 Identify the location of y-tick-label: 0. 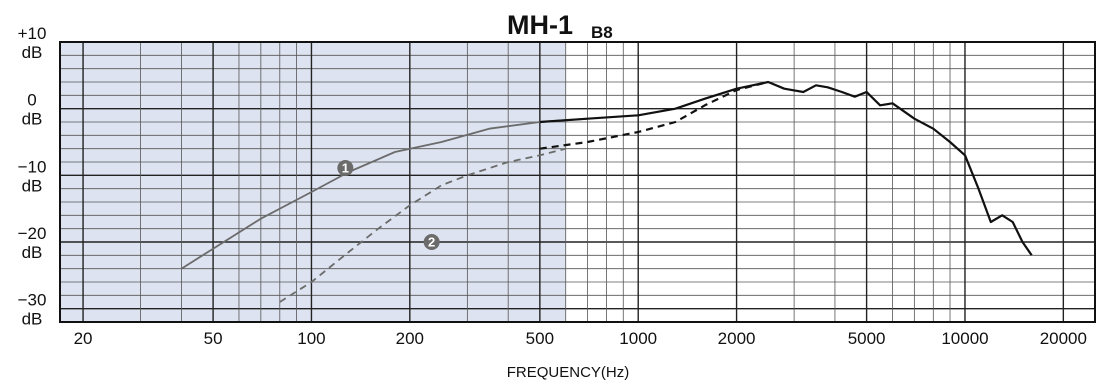
(31, 100).